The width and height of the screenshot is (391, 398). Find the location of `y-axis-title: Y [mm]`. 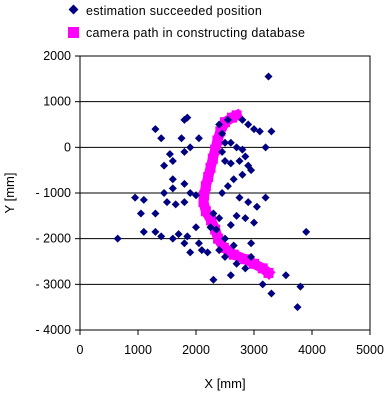

y-axis-title: Y [mm] is located at coordinates (9, 193).